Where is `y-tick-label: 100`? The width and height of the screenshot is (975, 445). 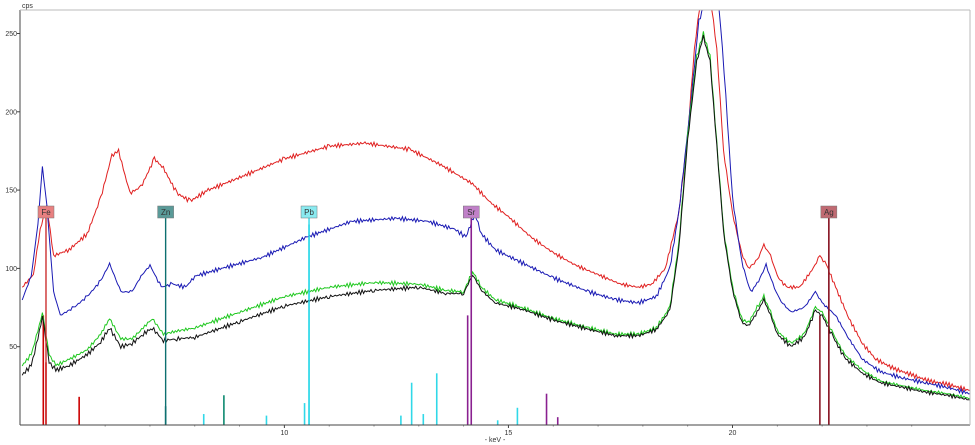 y-tick-label: 100 is located at coordinates (11, 269).